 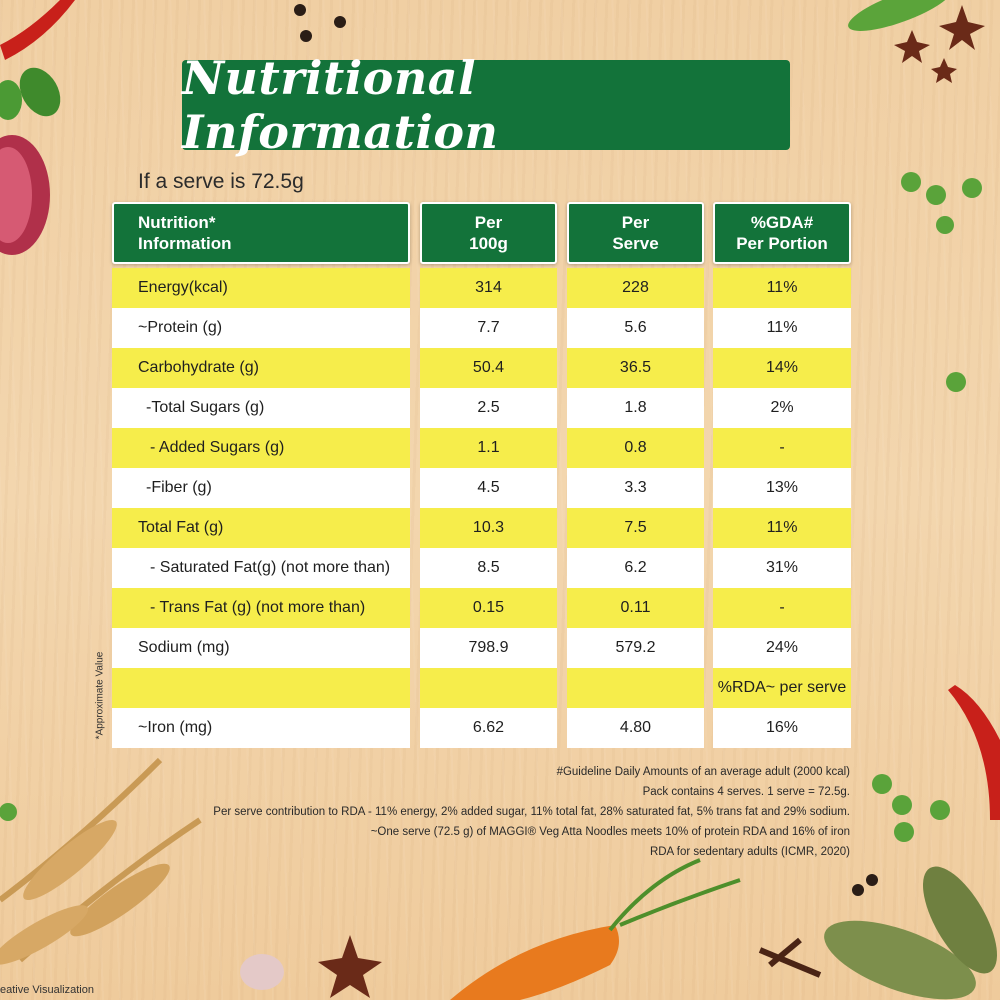 What do you see at coordinates (782, 688) in the screenshot?
I see `table-cell-gda: %RDA~ per serve` at bounding box center [782, 688].